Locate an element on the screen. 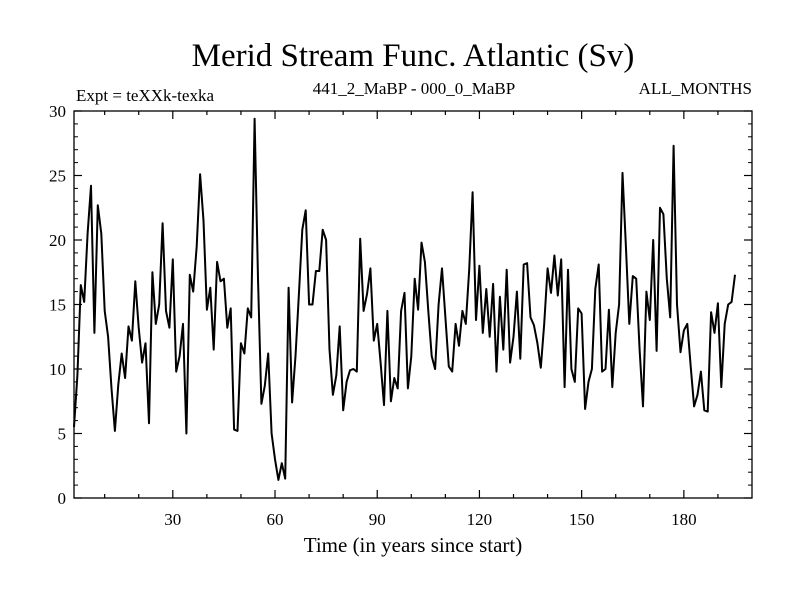 This screenshot has width=800, height=600. experiment-label: Expt = teXXk-texka is located at coordinates (145, 95).